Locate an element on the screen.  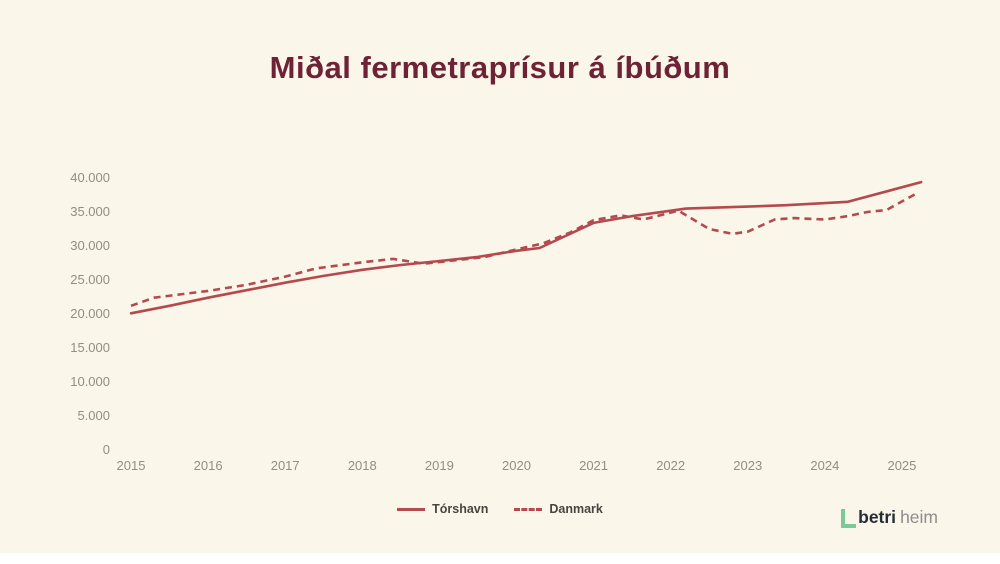
x-tick: 2021 is located at coordinates (594, 465).